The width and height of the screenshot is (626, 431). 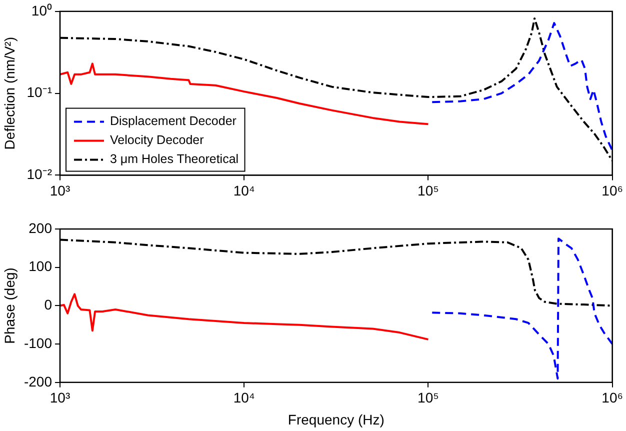 I want to click on y-axis-title: Deflection (nm/V²), so click(x=9, y=93).